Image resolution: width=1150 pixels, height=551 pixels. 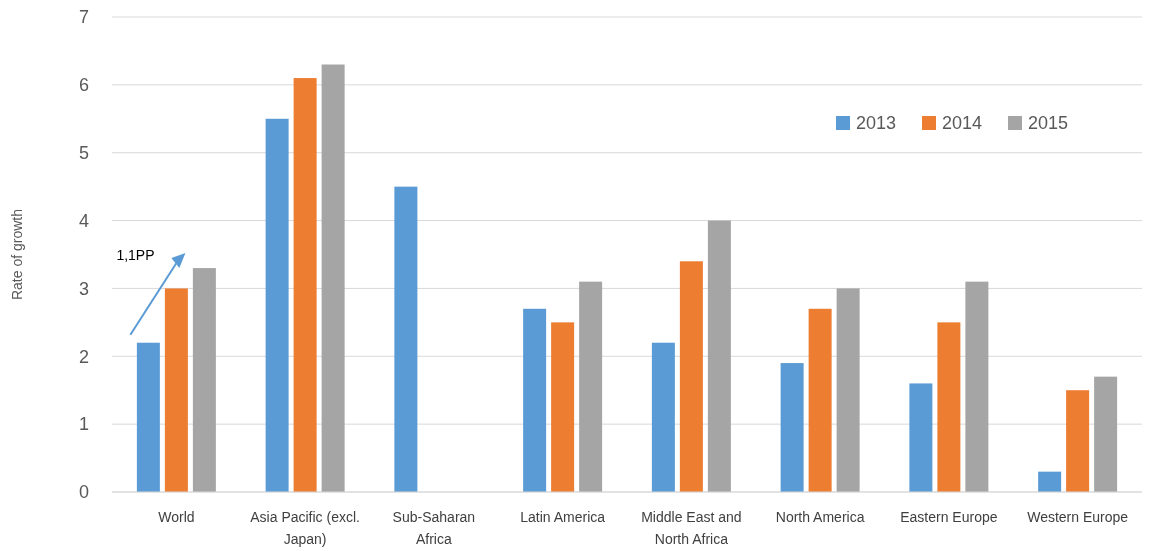 I want to click on y-tick-label: 1, so click(x=84, y=424).